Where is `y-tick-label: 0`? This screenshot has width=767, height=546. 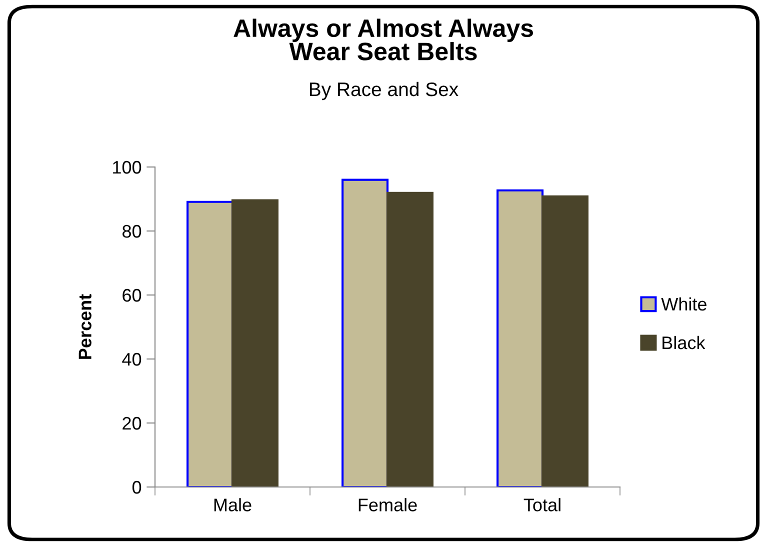
y-tick-label: 0 is located at coordinates (137, 487).